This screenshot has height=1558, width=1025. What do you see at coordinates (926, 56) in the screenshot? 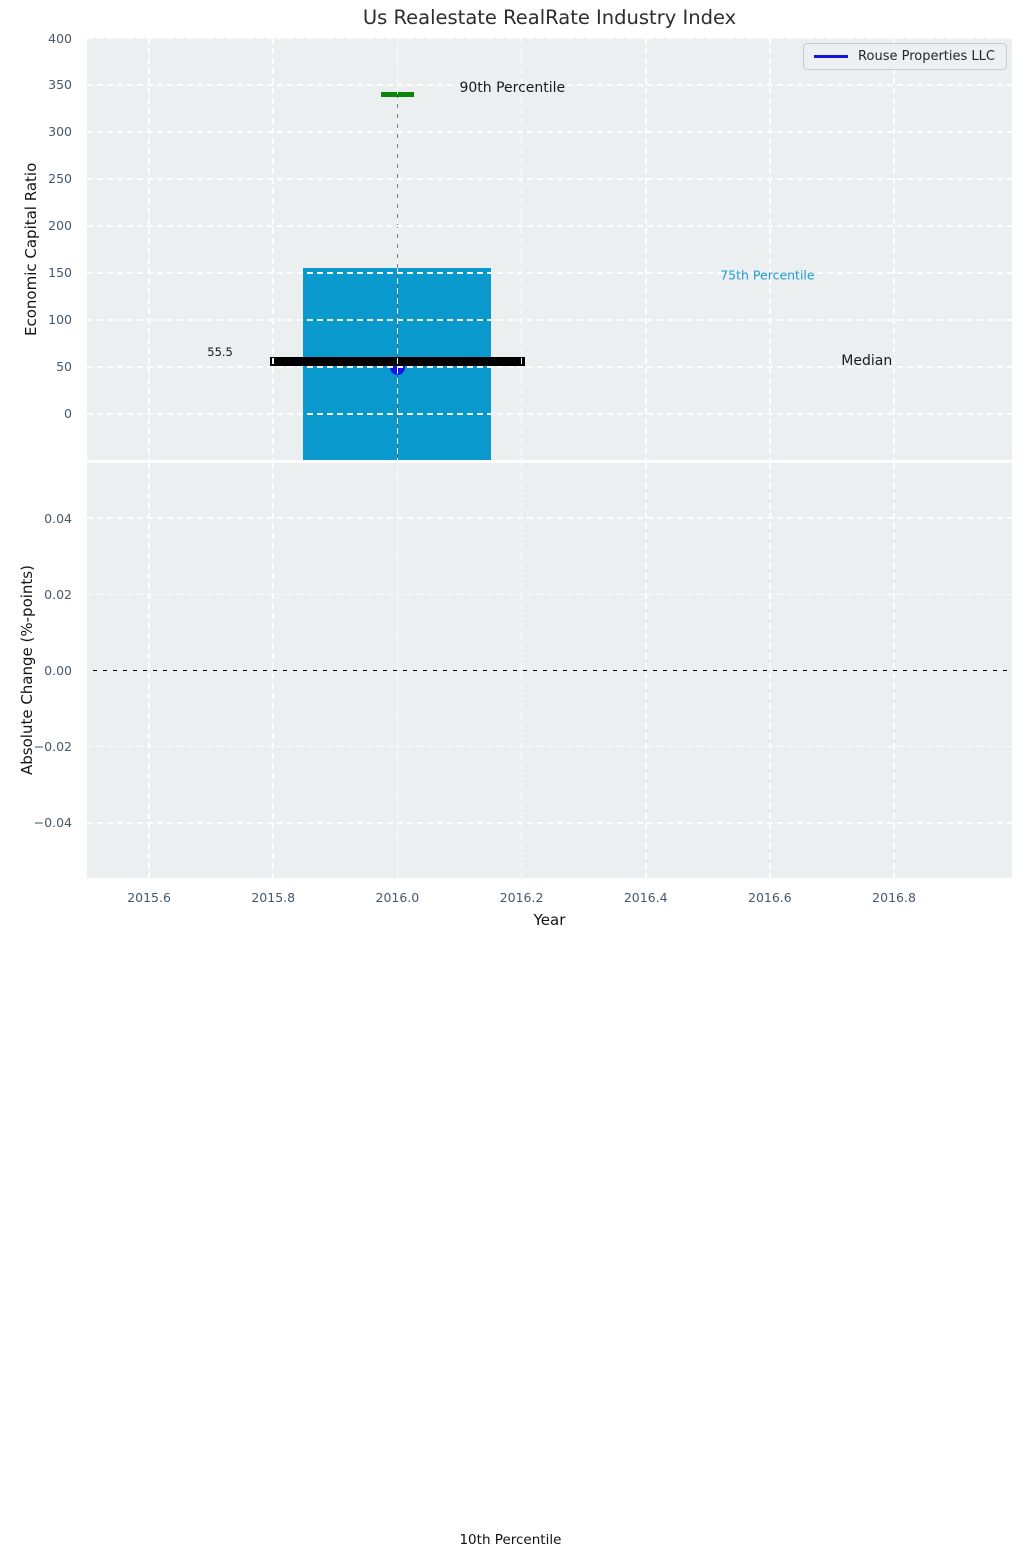
I see `legend-label: Rouse Properties LLC` at bounding box center [926, 56].